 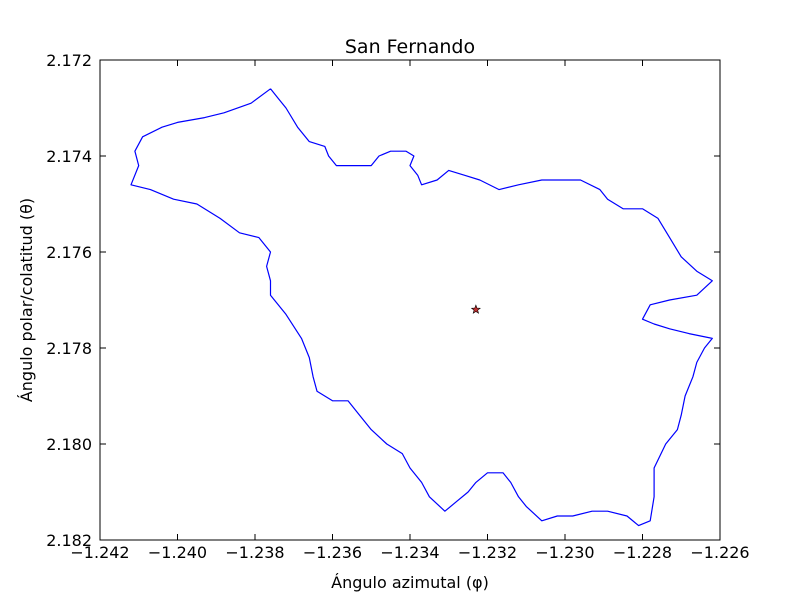 I want to click on x-axis-label: Ángulo azimutal (φ), so click(x=410, y=582).